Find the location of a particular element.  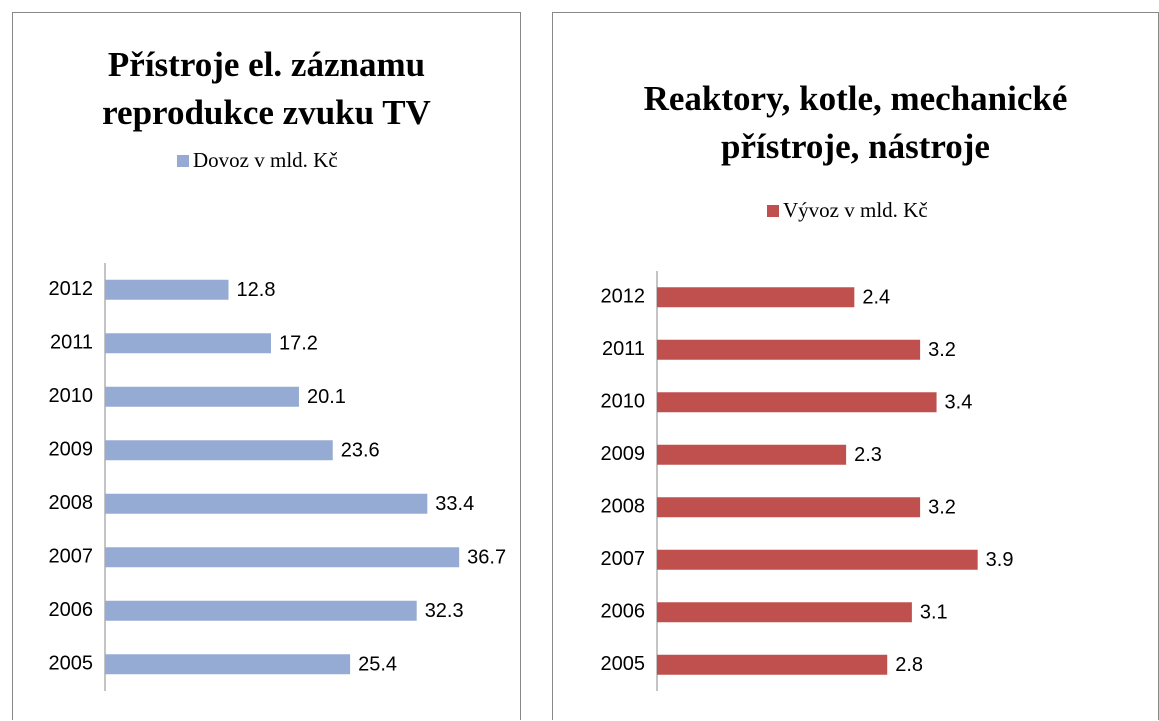

data-label: 3.1 is located at coordinates (934, 613).